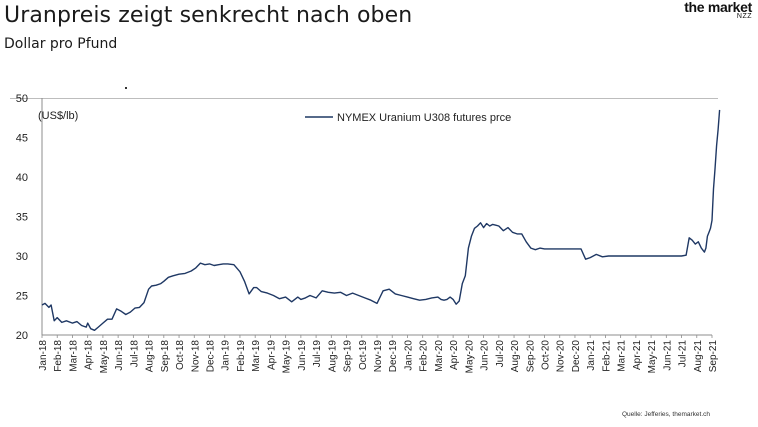 The width and height of the screenshot is (758, 427). What do you see at coordinates (332, 356) in the screenshot?
I see `x-tick-label: Aug-19` at bounding box center [332, 356].